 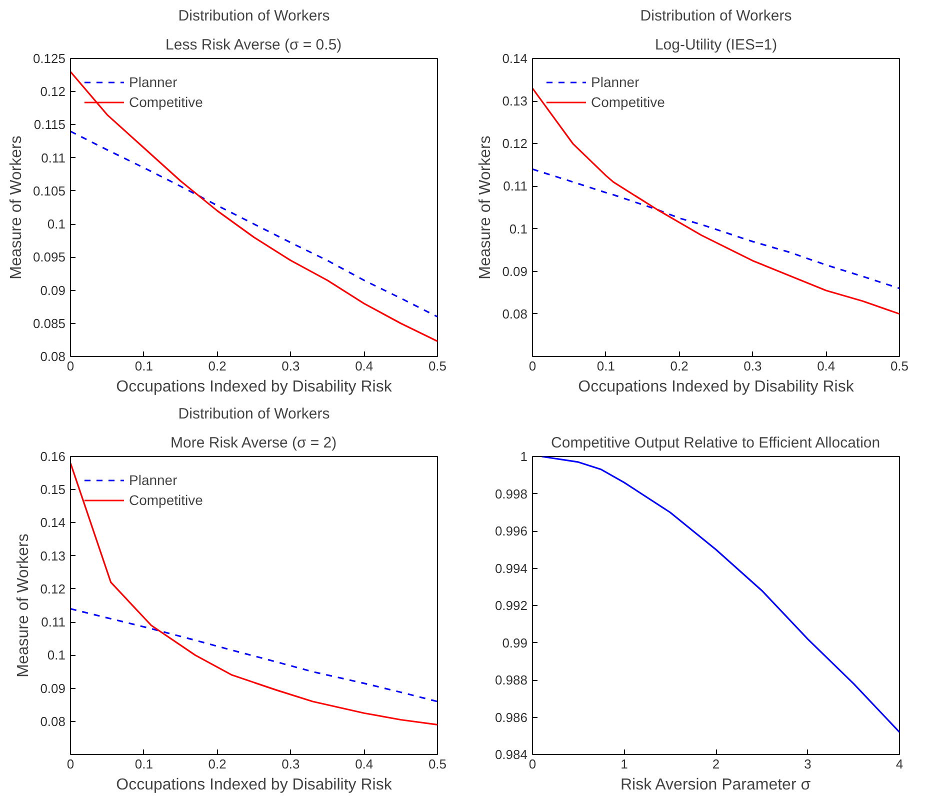 I want to click on y-tick-label: 0.992, so click(x=511, y=605).